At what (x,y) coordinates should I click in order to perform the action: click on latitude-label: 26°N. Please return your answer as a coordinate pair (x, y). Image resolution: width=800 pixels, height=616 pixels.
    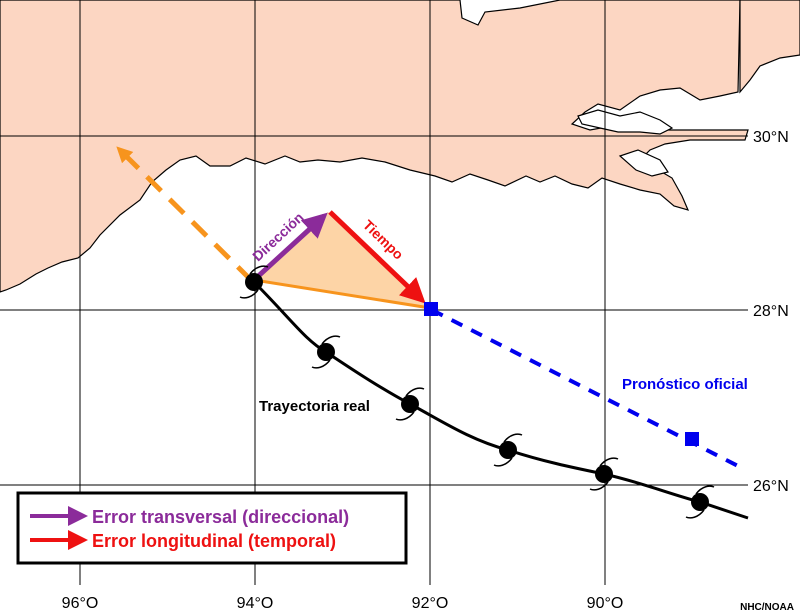
    Looking at the image, I should click on (771, 486).